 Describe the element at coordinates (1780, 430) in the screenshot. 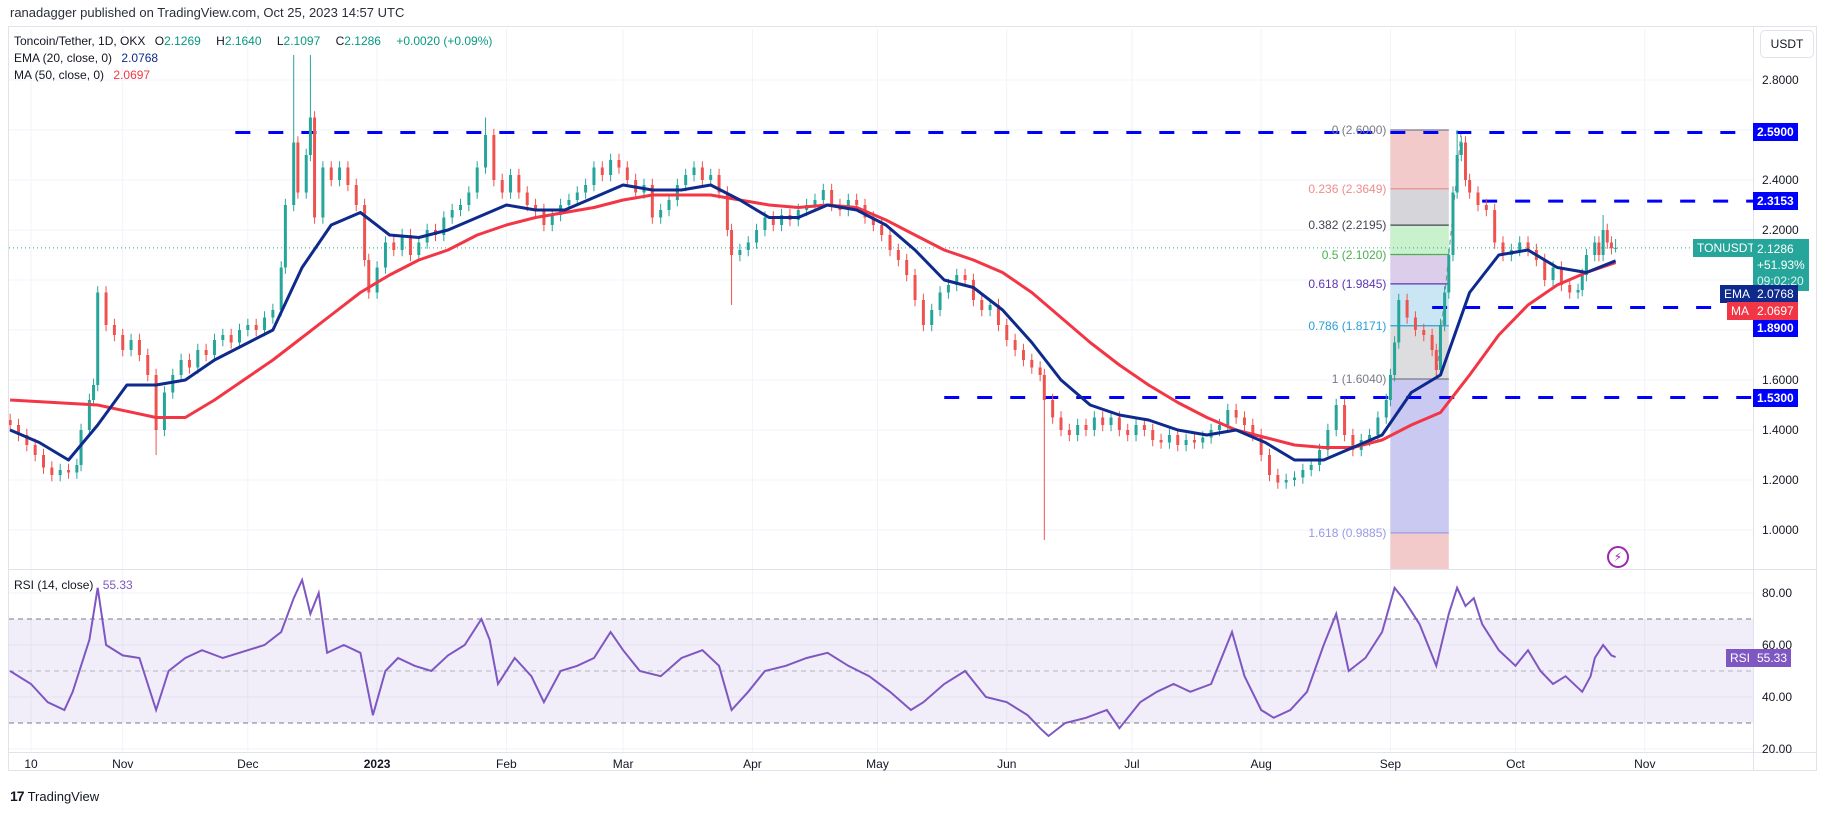

I see `price-axis-label: 1.4000` at that location.